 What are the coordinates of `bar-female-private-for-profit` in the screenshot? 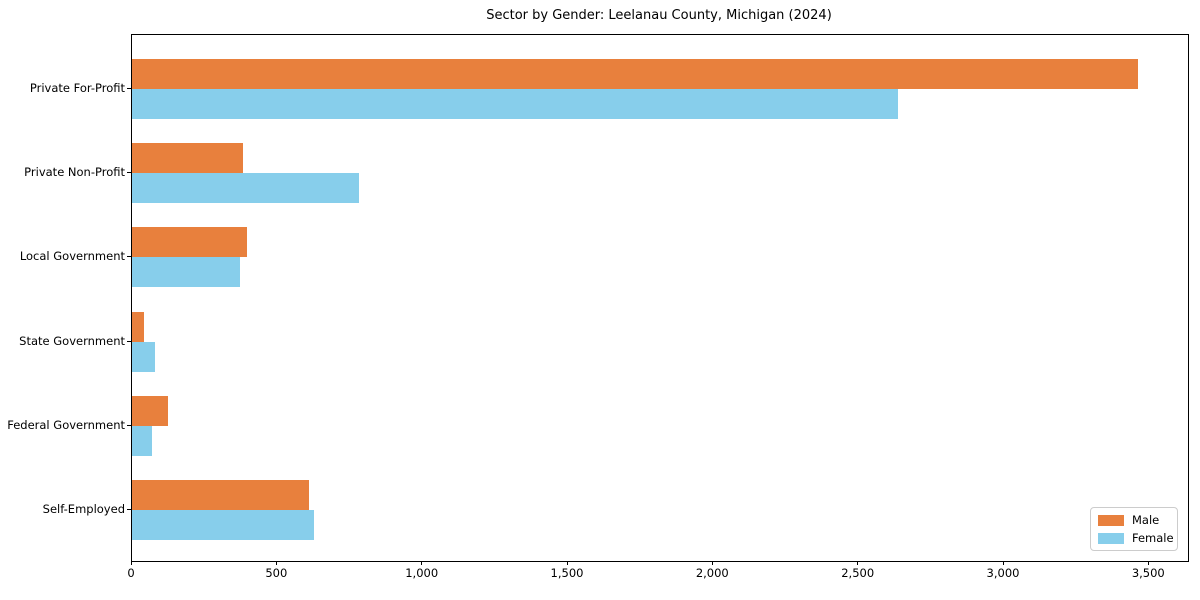 It's located at (515, 104).